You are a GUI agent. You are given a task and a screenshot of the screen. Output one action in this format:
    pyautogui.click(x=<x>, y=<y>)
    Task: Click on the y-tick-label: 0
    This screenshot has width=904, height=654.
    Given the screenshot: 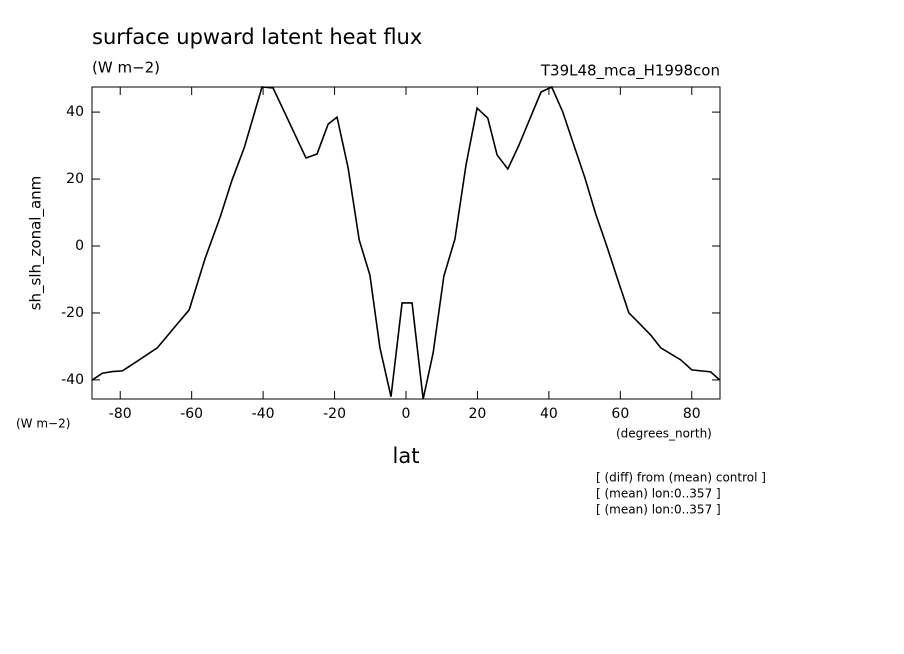 What is the action you would take?
    pyautogui.click(x=79, y=246)
    